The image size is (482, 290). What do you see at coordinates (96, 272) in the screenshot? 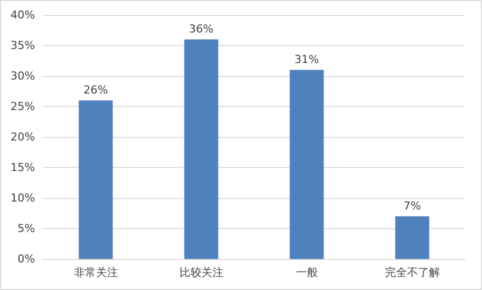
I see `x-tick-label: 非常关注` at bounding box center [96, 272].